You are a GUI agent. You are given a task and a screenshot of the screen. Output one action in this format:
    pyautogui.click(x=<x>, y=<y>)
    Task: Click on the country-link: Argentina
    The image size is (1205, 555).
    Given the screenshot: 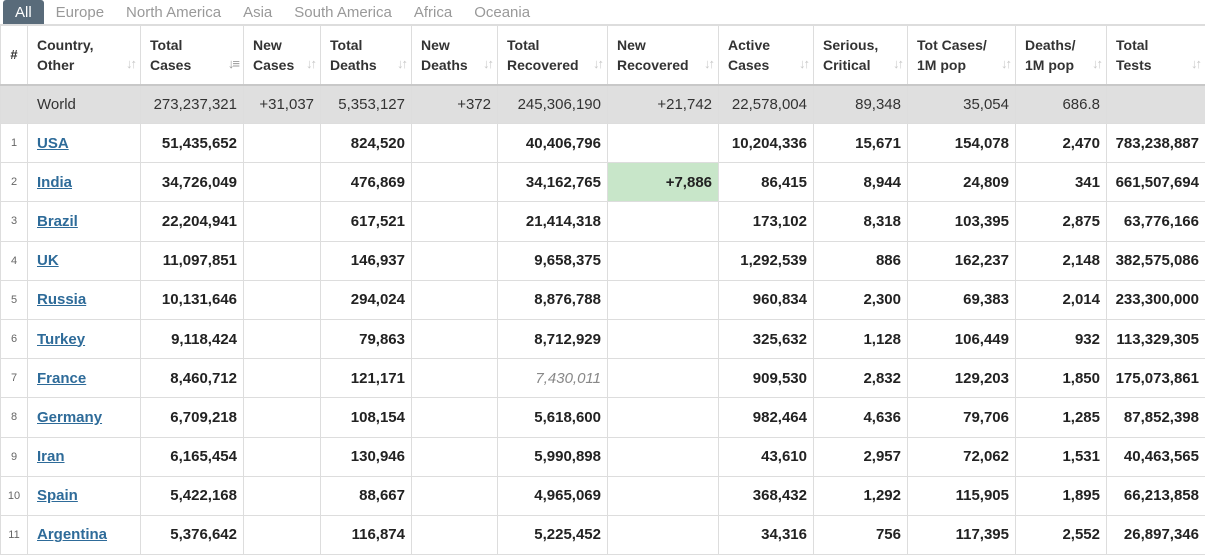 What is the action you would take?
    pyautogui.click(x=72, y=534)
    